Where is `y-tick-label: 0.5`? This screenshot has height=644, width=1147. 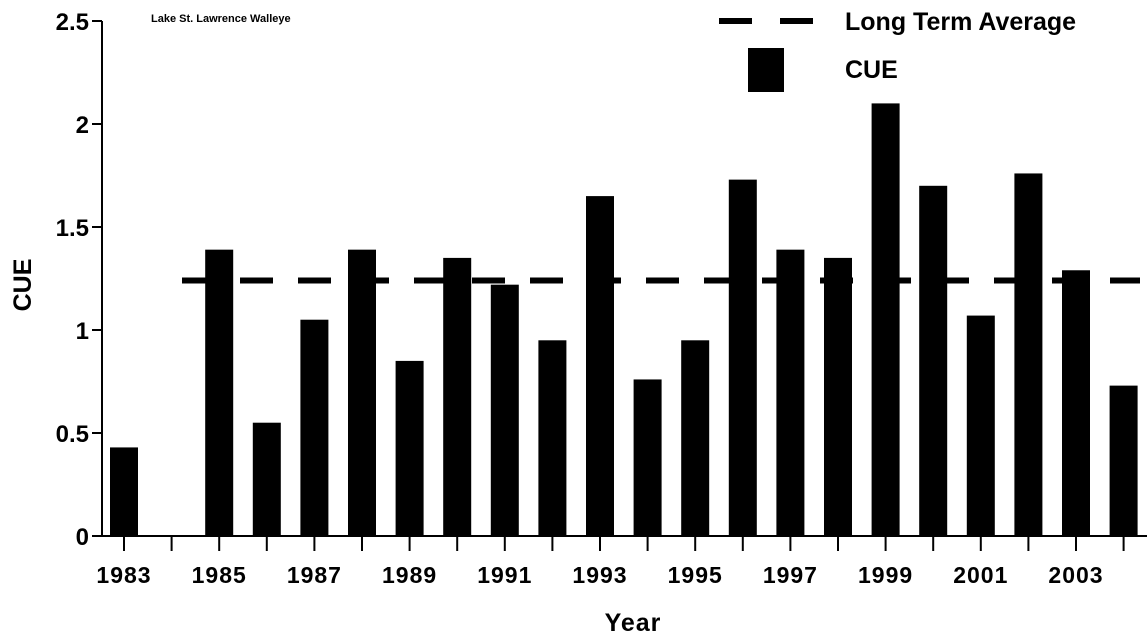
y-tick-label: 0.5 is located at coordinates (72, 434).